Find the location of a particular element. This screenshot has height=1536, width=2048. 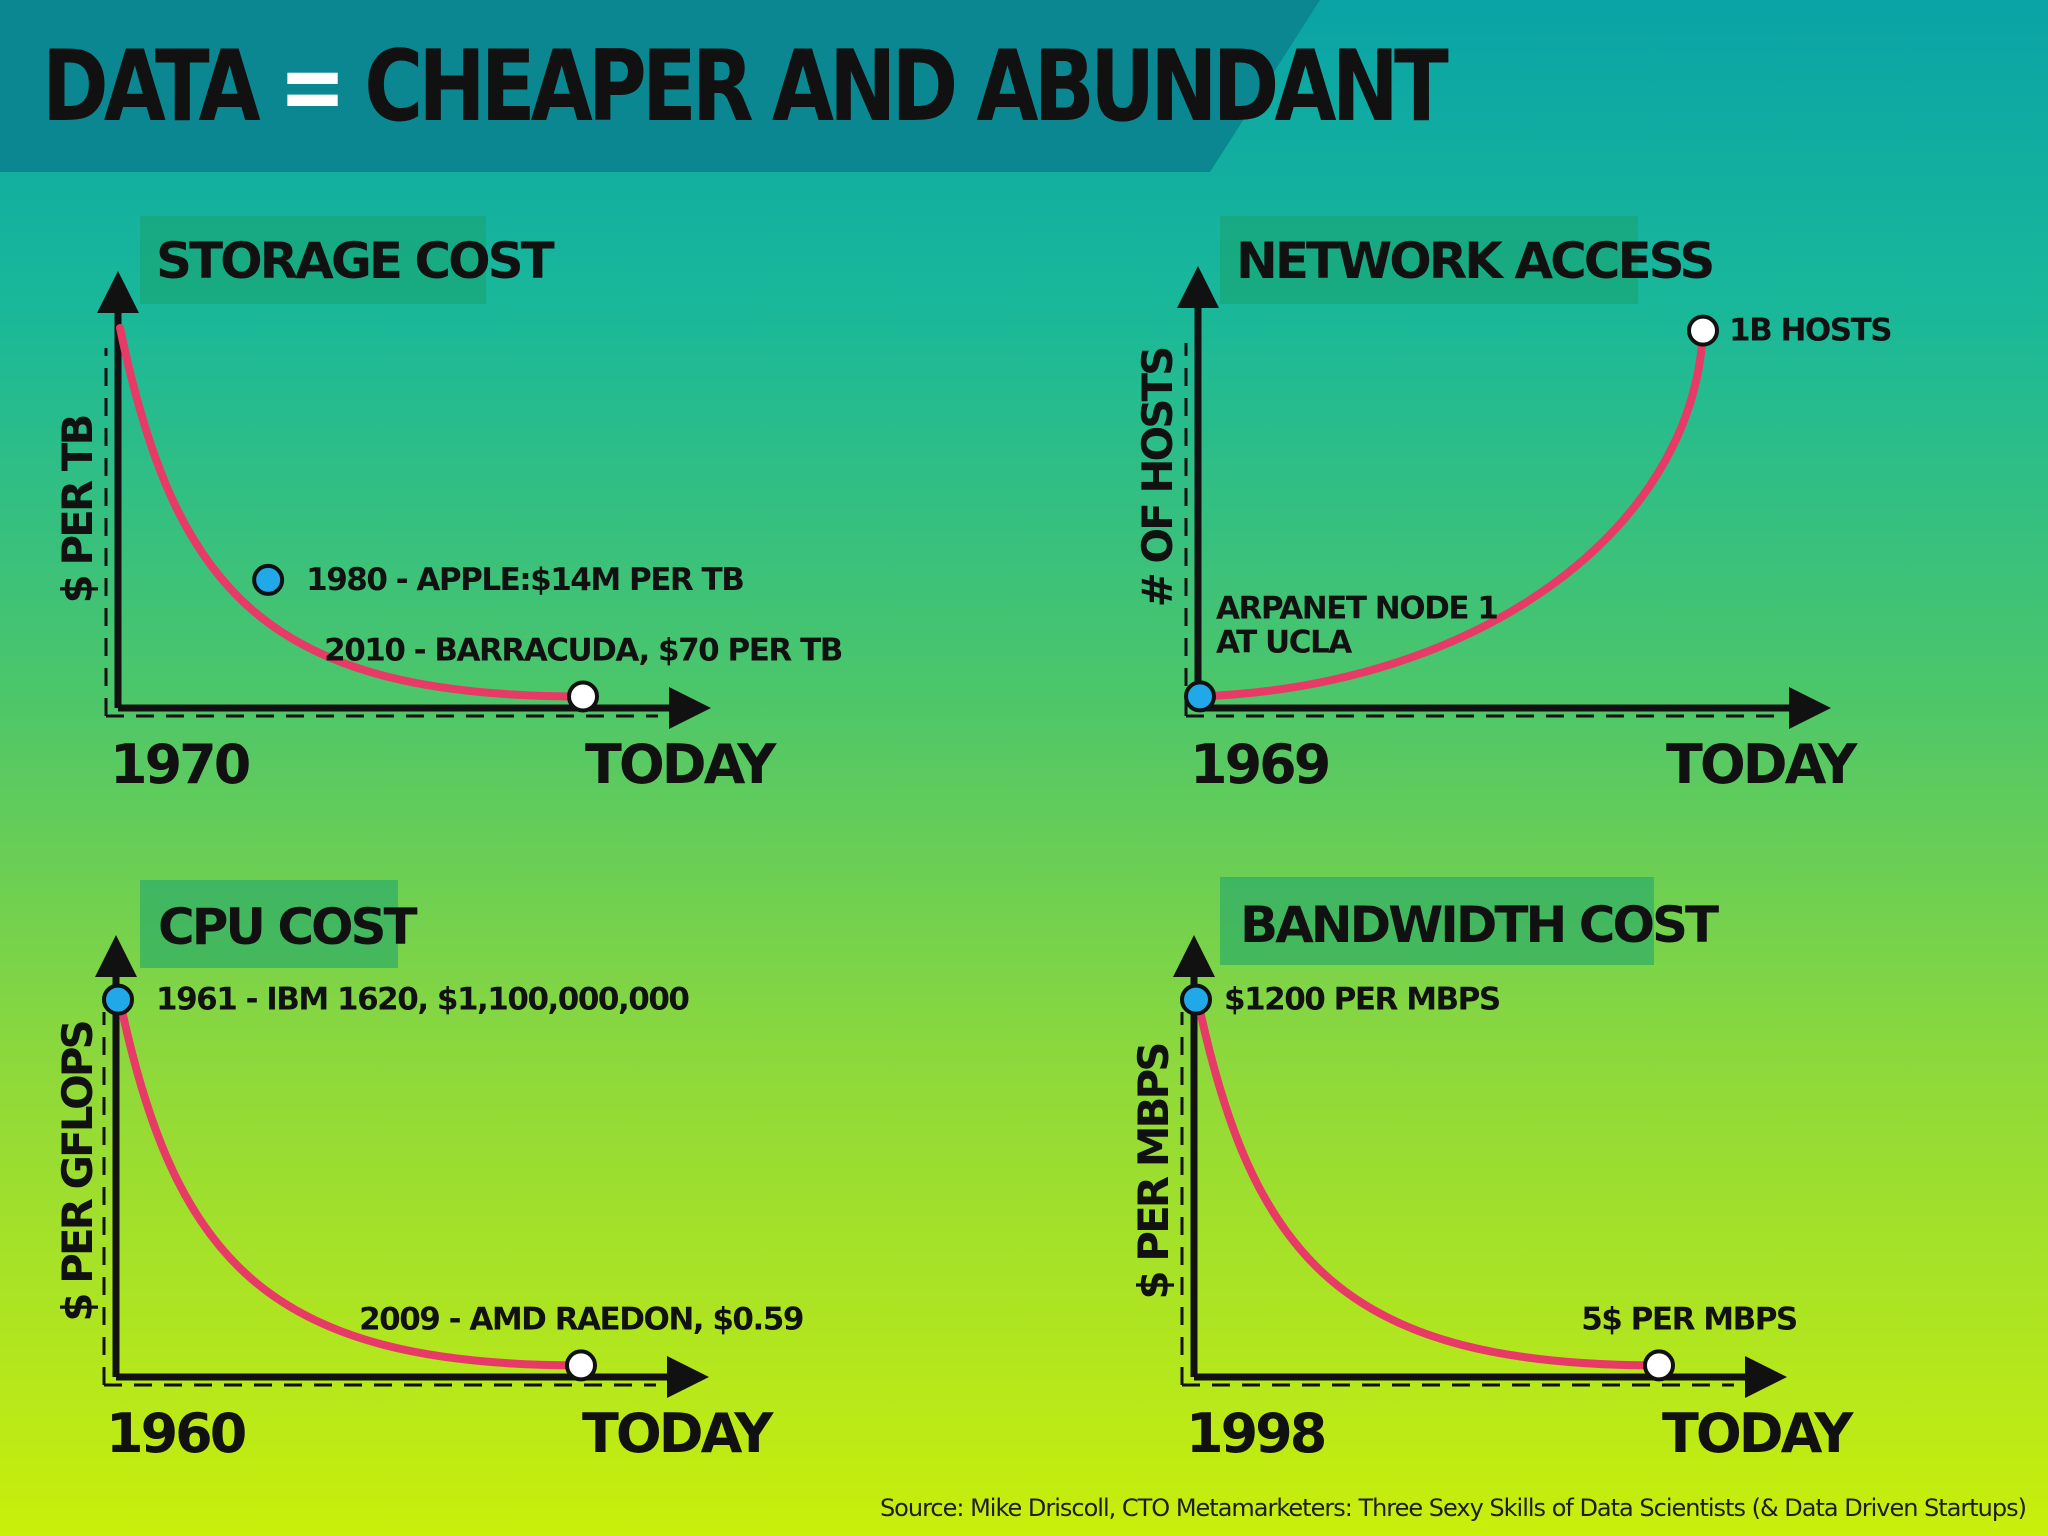

data-label: $1200 PER MBPS is located at coordinates (1362, 1000).